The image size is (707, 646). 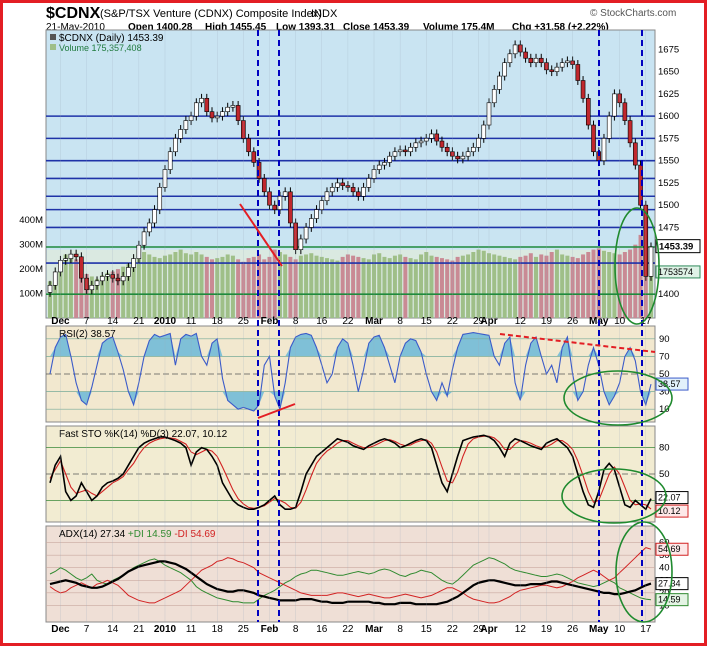 What do you see at coordinates (672, 600) in the screenshot?
I see `adx-badge-plus_di` at bounding box center [672, 600].